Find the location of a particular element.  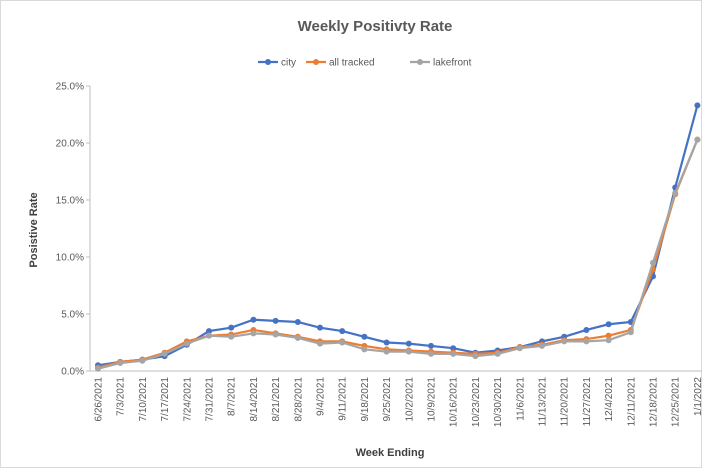

legend-label: all tracked is located at coordinates (352, 63).